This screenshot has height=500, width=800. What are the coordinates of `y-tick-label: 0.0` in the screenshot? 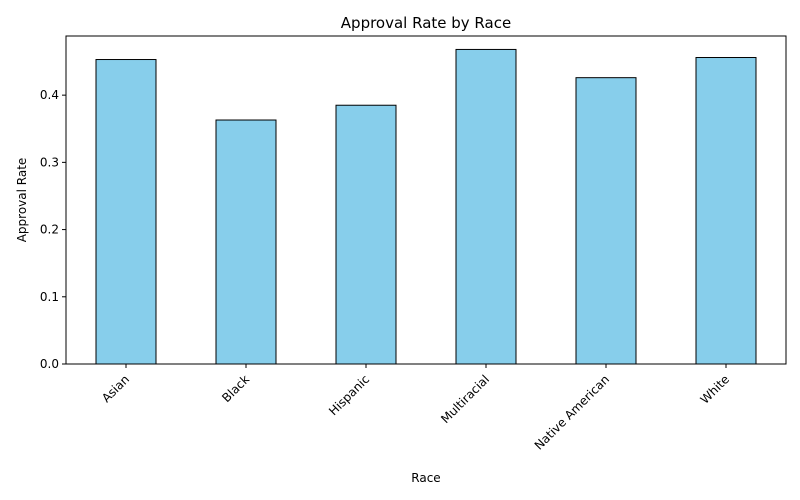 It's located at (49, 364).